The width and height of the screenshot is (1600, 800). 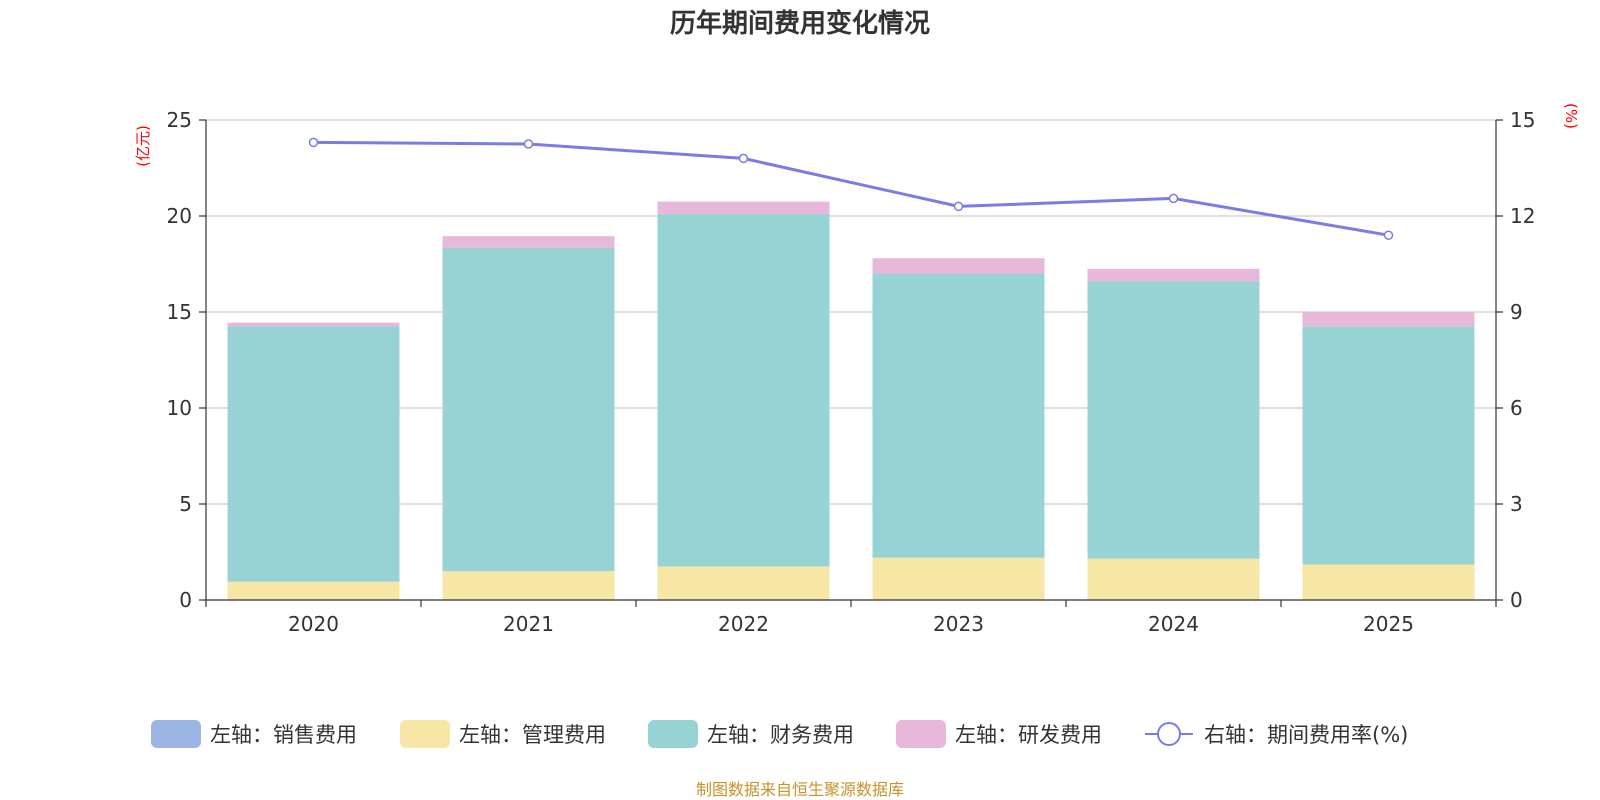 I want to click on rate-point-2024, so click(x=1173, y=198).